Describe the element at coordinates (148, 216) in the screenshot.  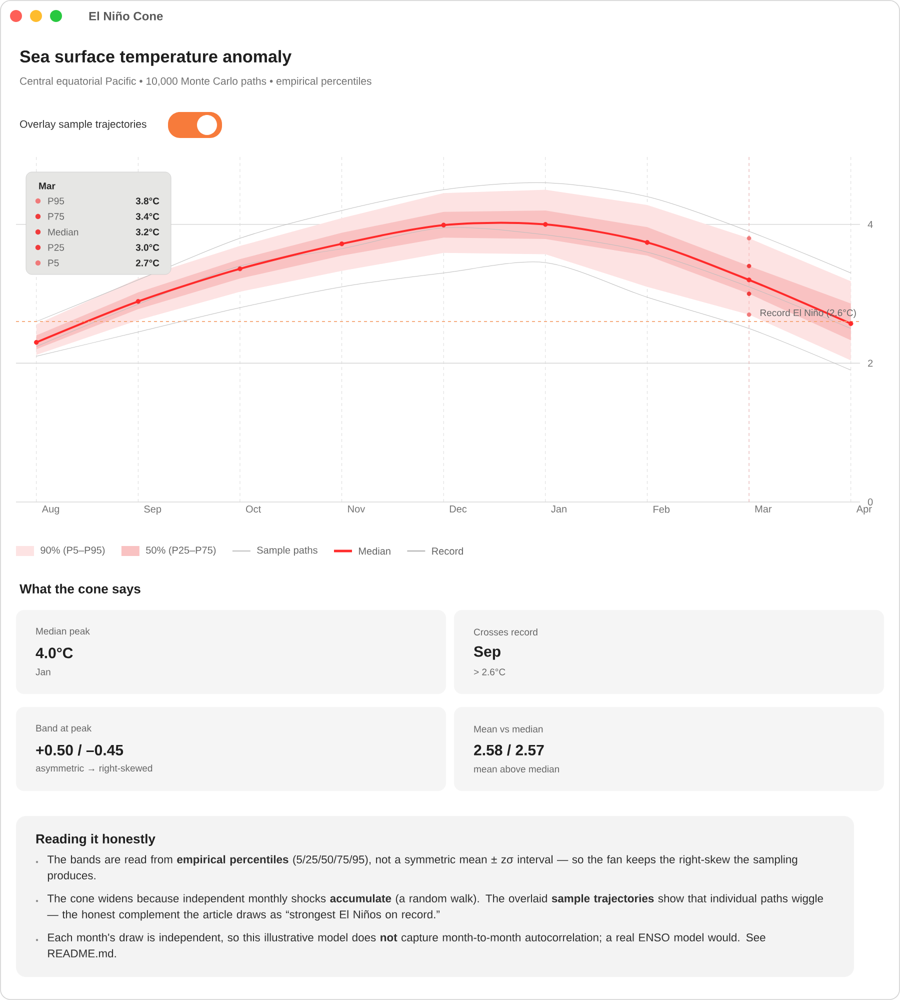
I see `annotation: 3.4°C` at that location.